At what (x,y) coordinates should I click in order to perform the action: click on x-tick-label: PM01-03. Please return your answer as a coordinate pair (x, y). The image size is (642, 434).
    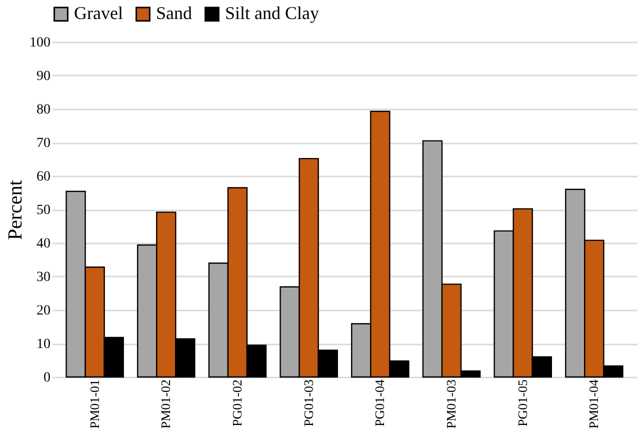
    Looking at the image, I should click on (451, 404).